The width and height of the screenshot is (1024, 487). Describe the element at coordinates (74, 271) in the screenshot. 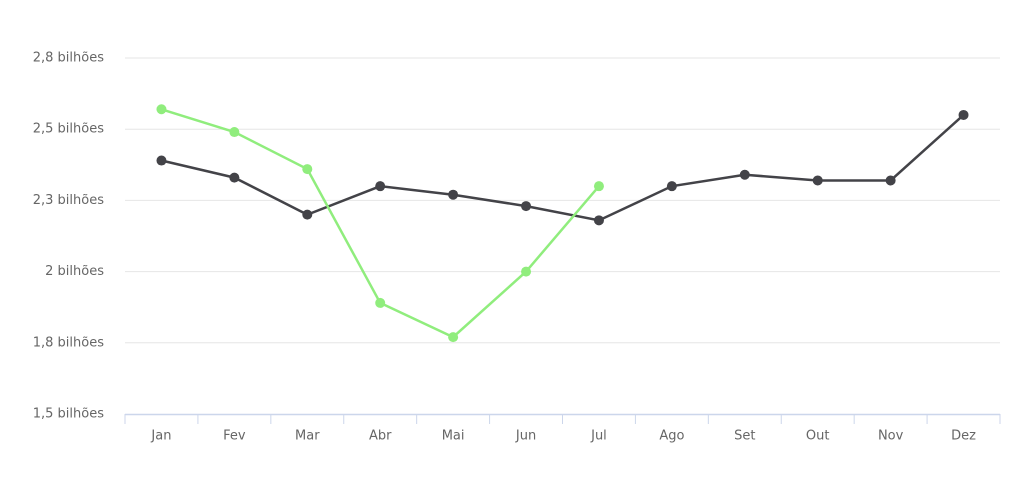

I see `y-tick-label: 2 bilhões` at that location.